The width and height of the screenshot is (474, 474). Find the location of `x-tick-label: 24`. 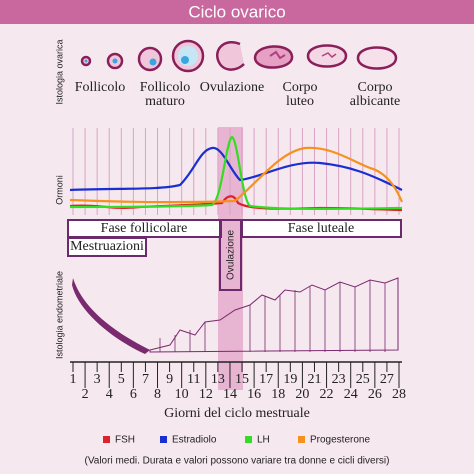

x-tick-label: 24 is located at coordinates (351, 394).